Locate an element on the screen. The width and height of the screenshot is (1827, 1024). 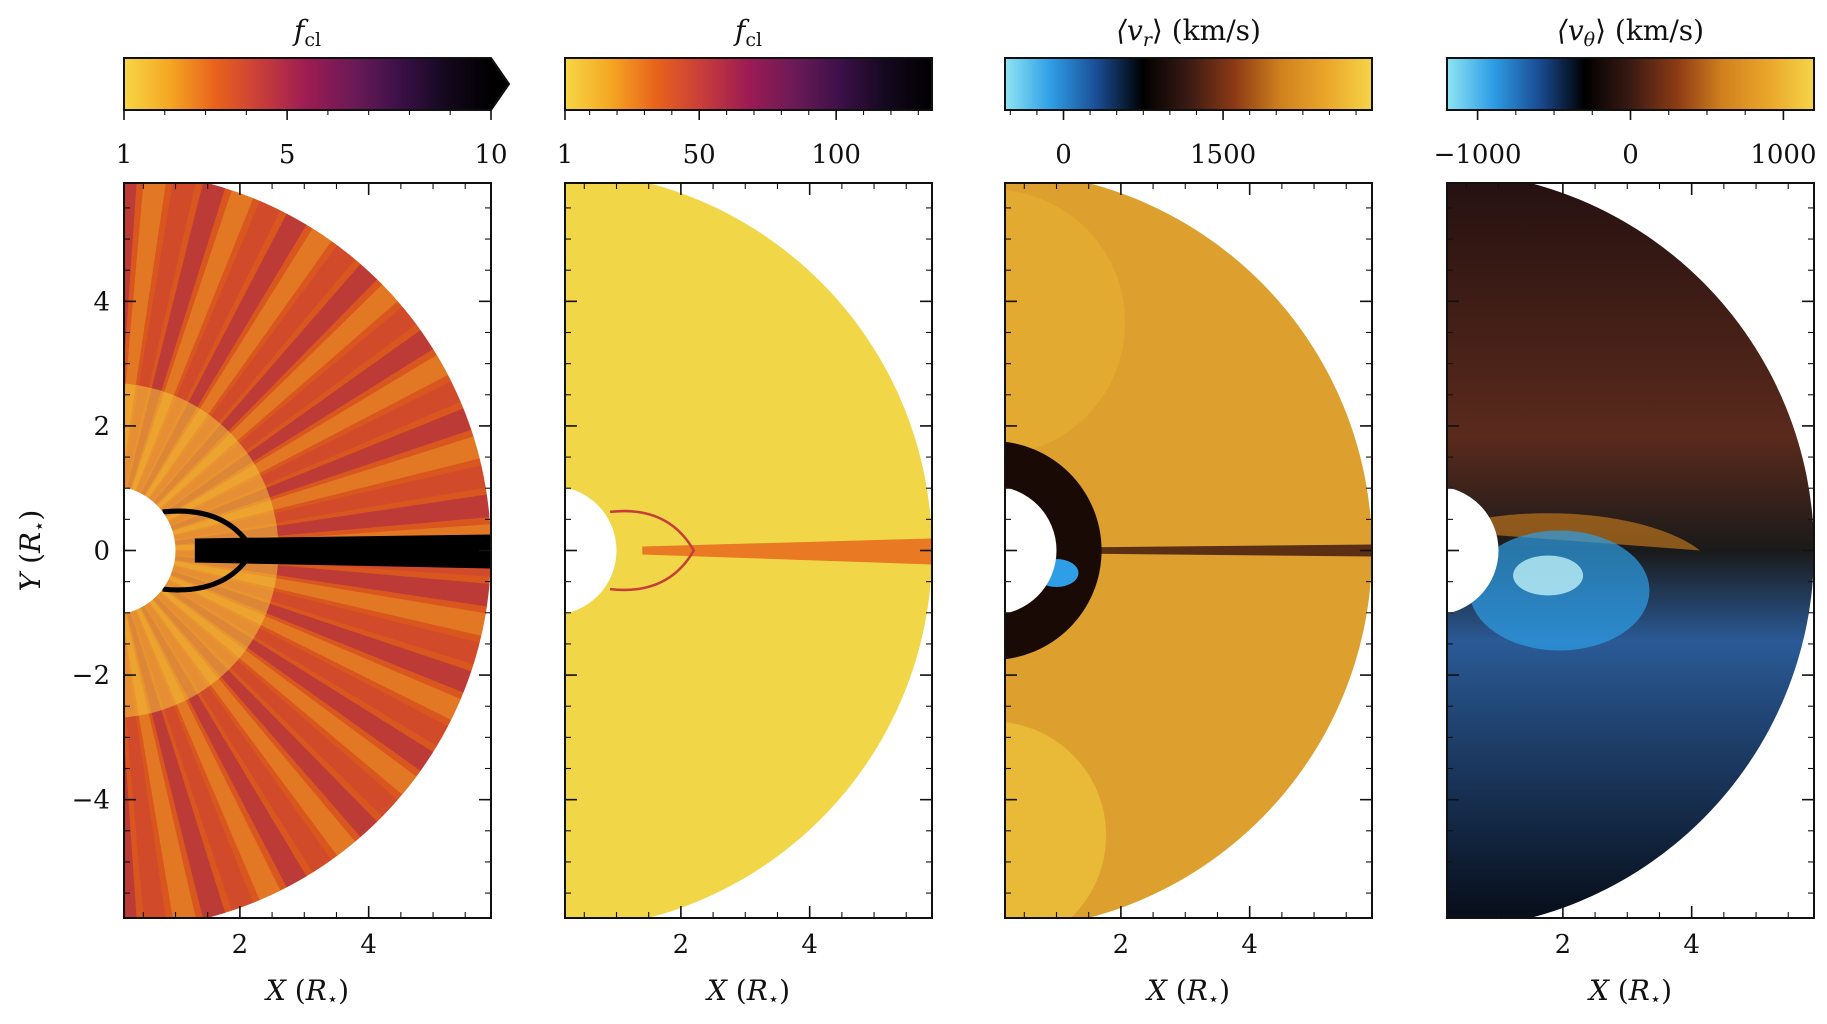
heatmap-disc is located at coordinates (1630, 550).